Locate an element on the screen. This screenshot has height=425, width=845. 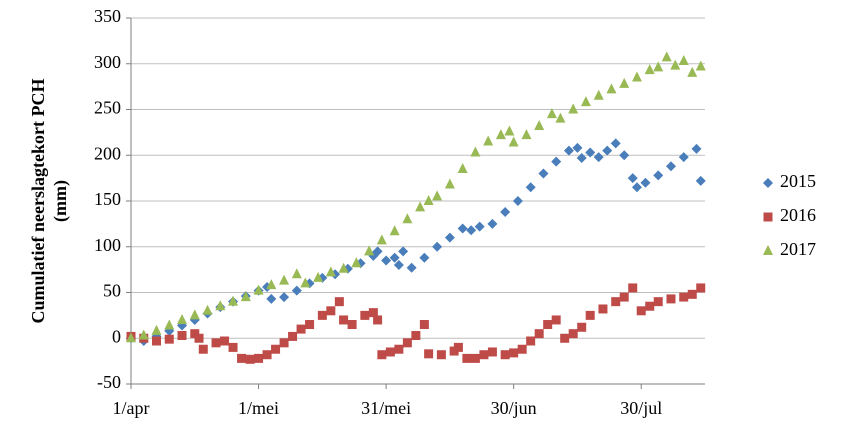
legend-label: 2016 is located at coordinates (798, 215).